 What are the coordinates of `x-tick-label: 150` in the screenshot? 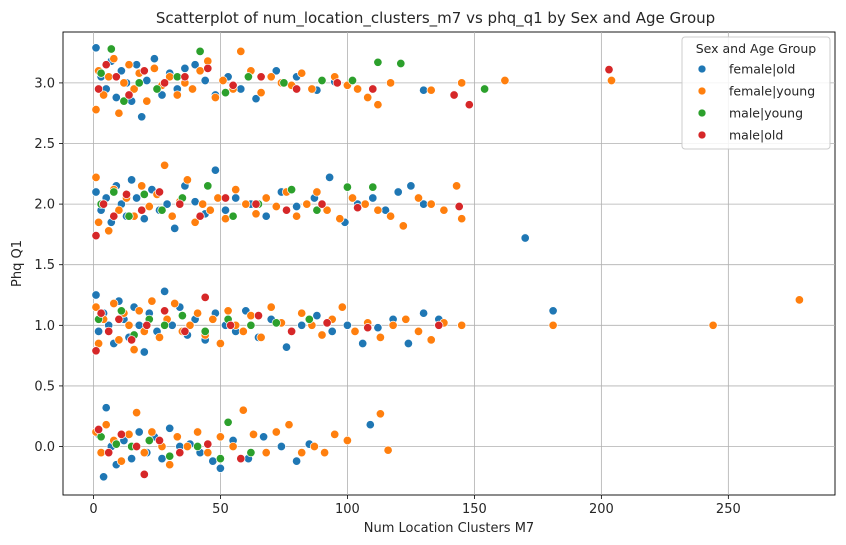 It's located at (474, 509).